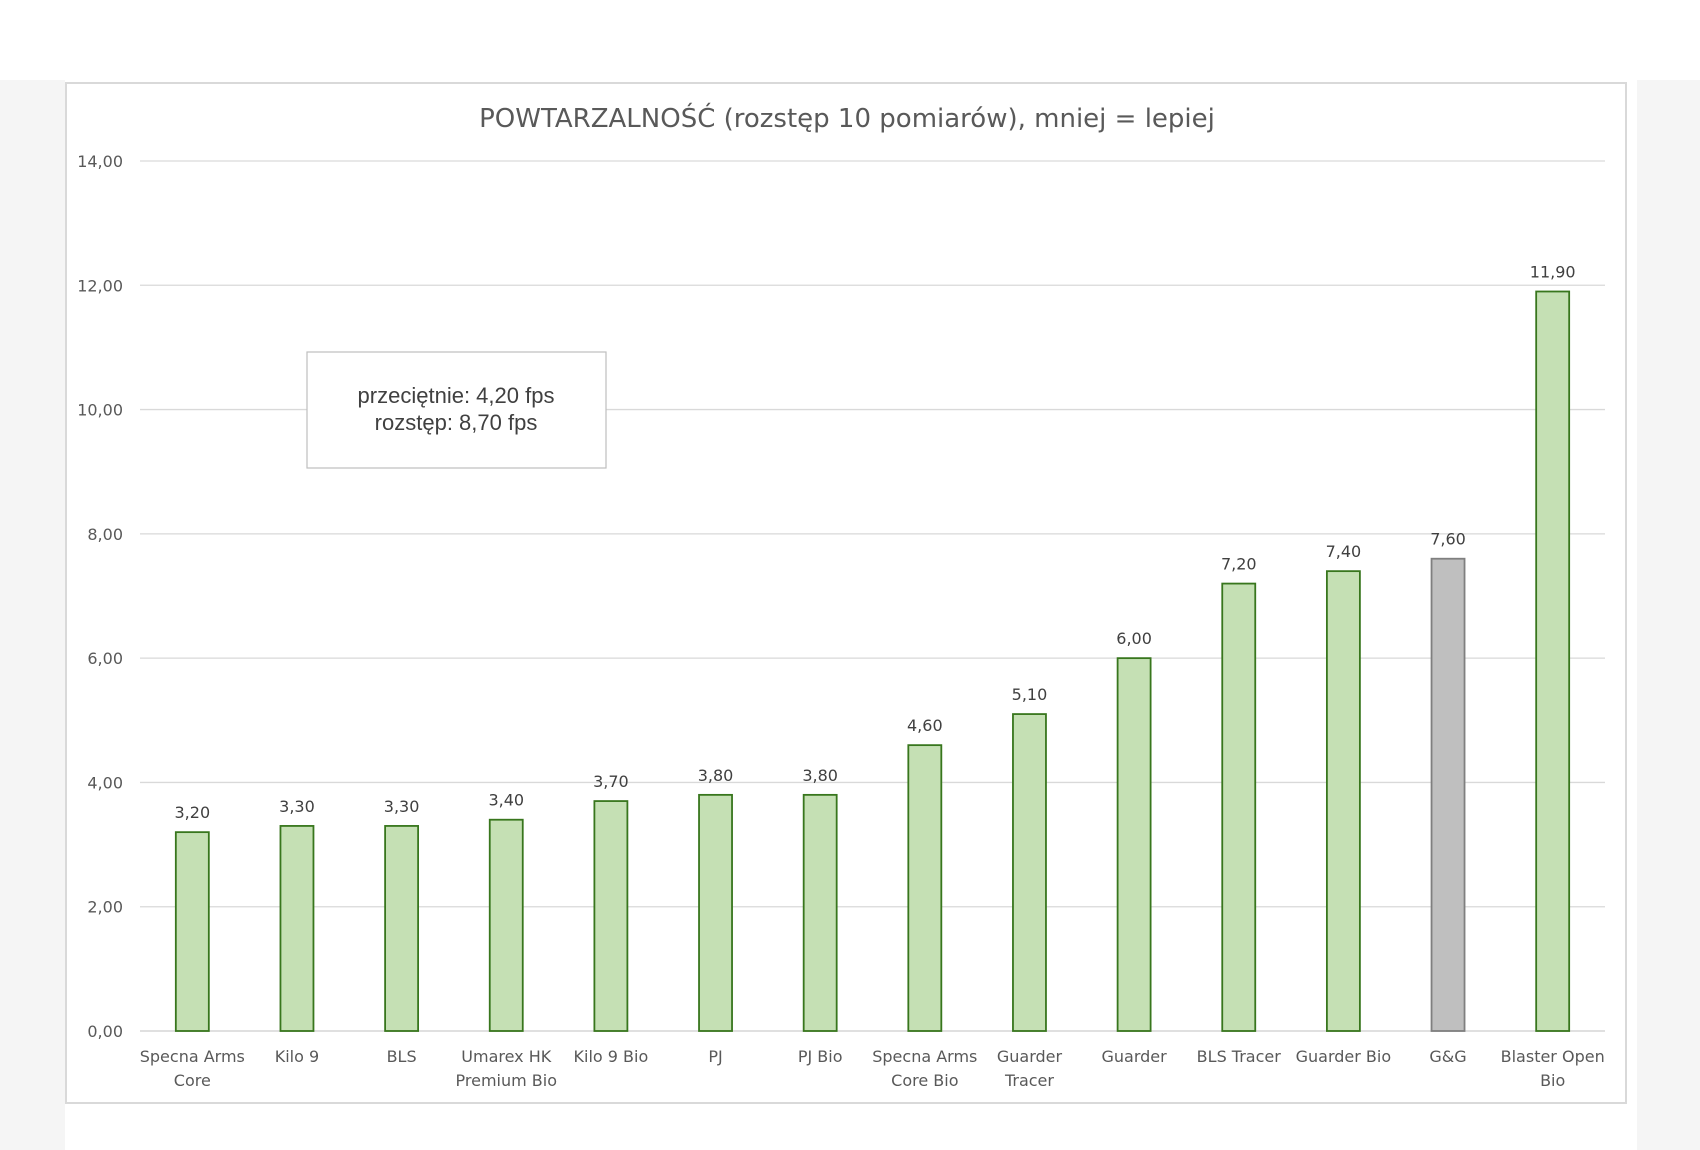 The width and height of the screenshot is (1700, 1150). What do you see at coordinates (715, 1056) in the screenshot?
I see `category-label: PJ` at bounding box center [715, 1056].